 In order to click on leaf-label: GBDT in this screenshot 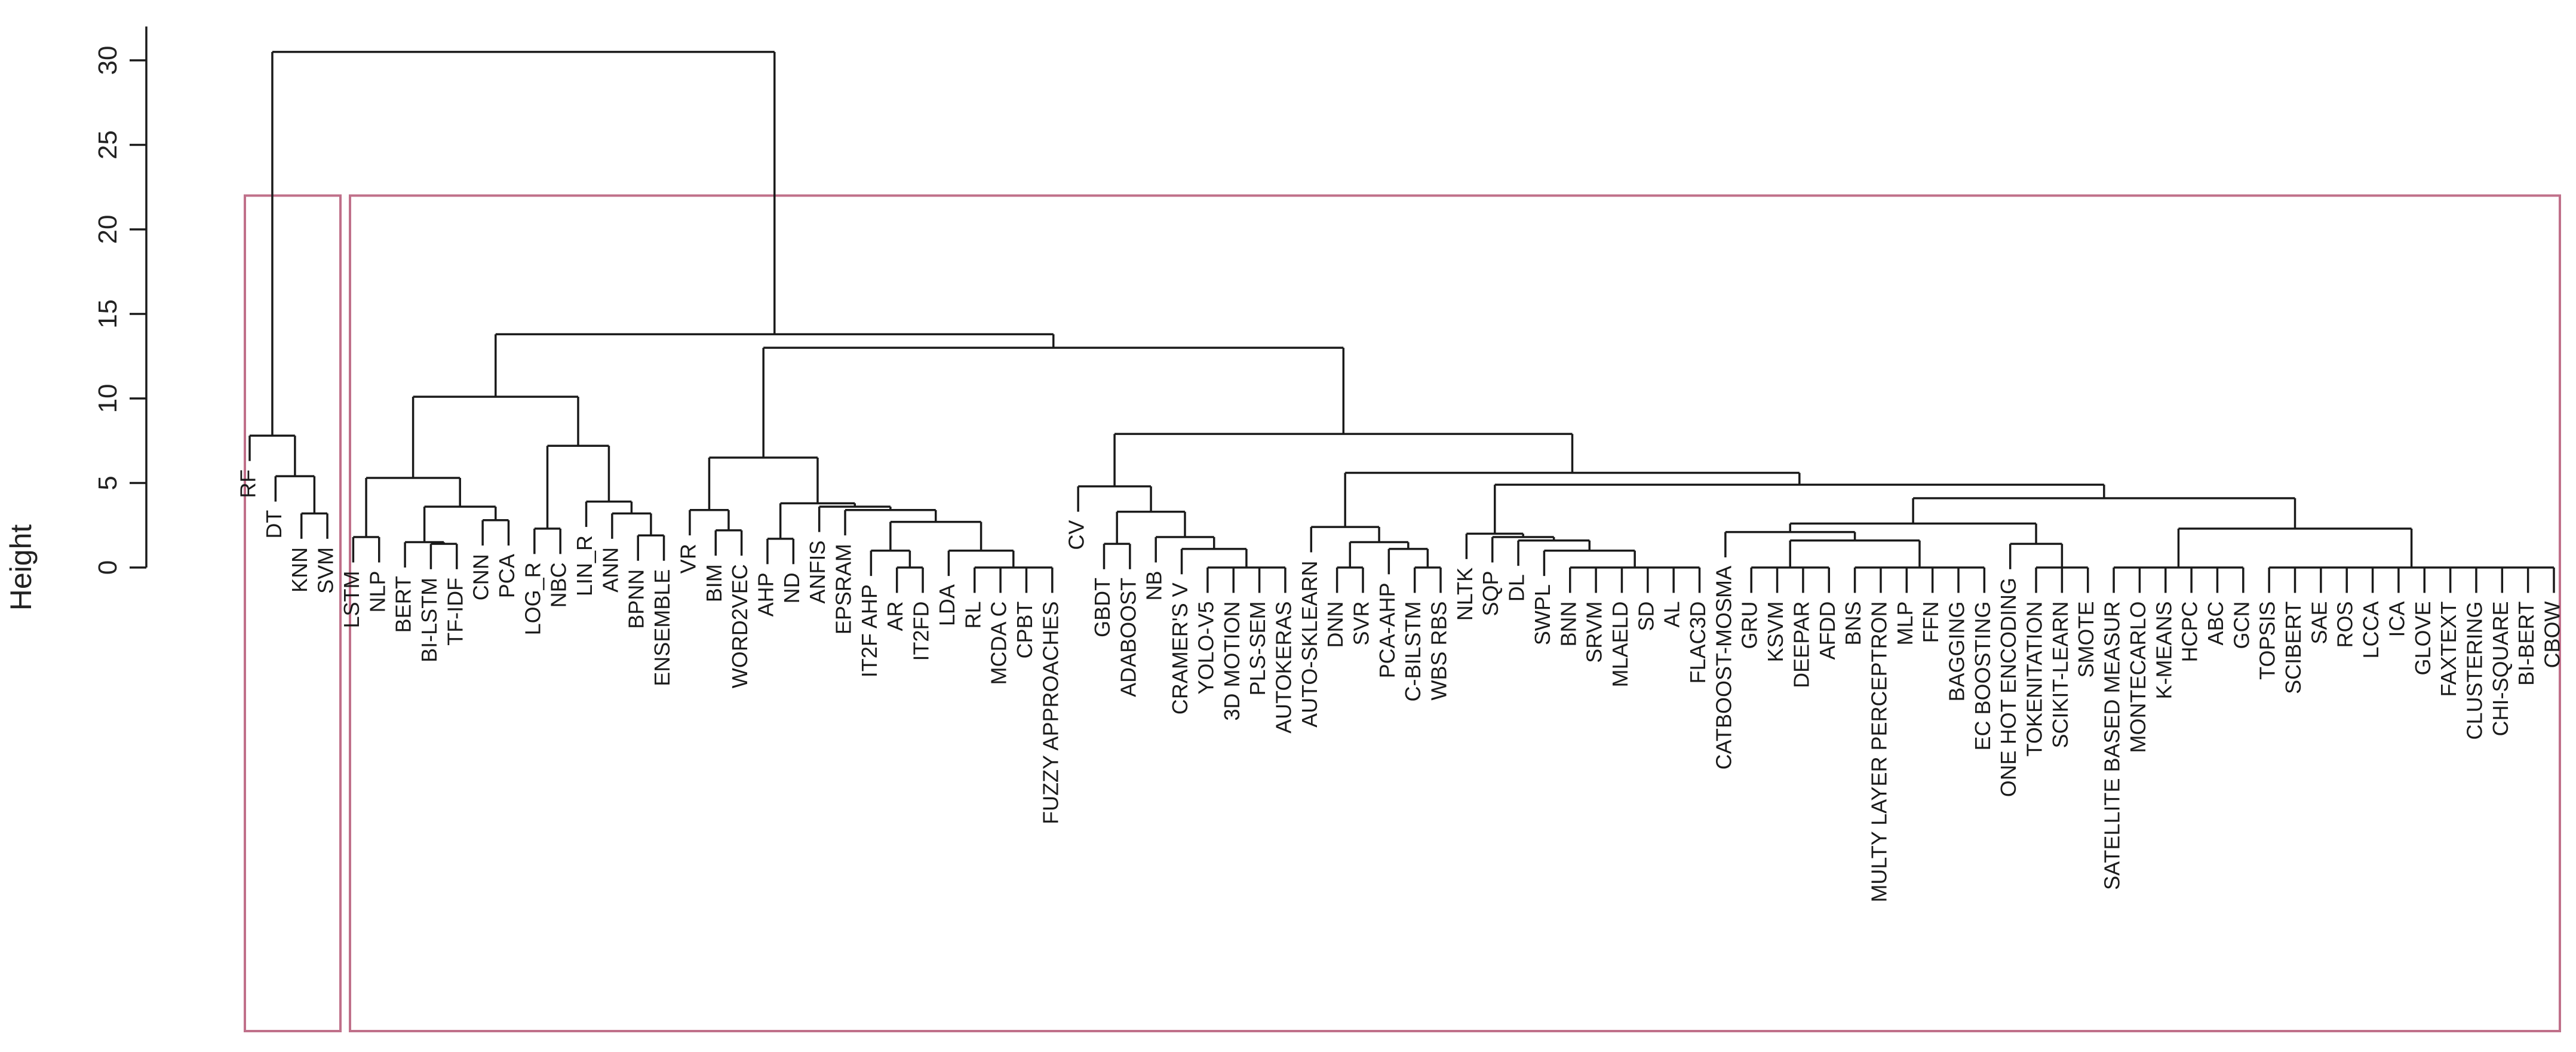, I will do `click(1102, 608)`.